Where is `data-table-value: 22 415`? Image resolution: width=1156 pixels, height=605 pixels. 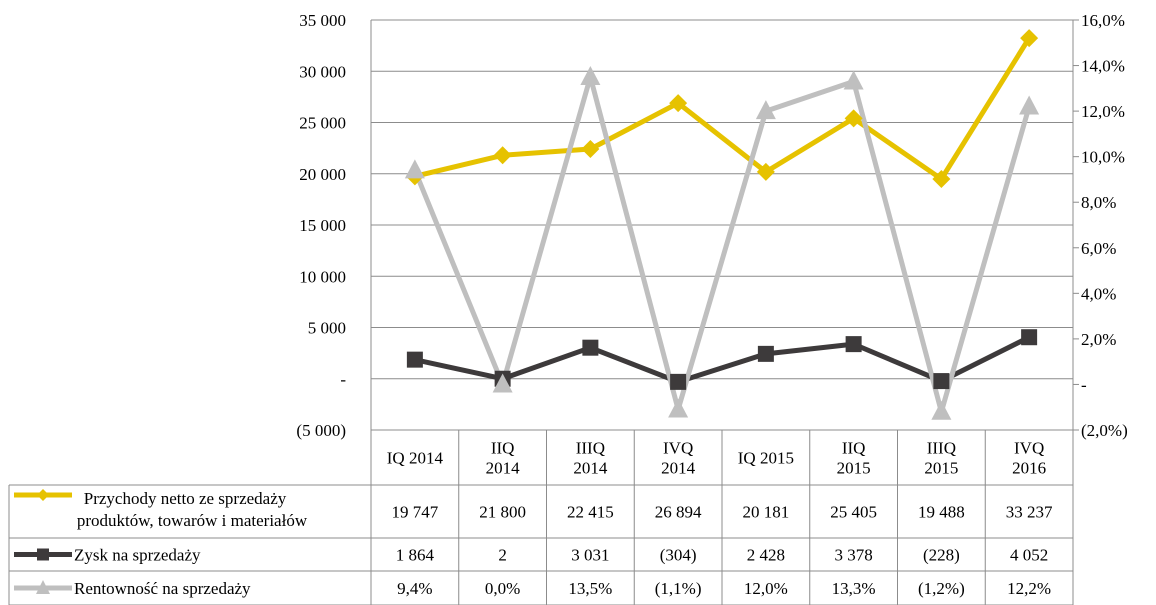 data-table-value: 22 415 is located at coordinates (590, 512).